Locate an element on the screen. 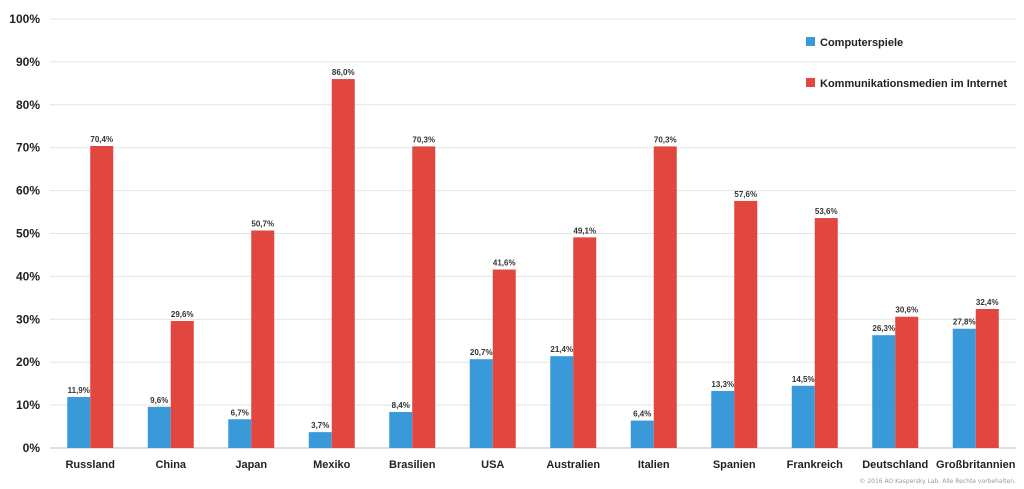 The height and width of the screenshot is (489, 1024). x-tick-label: Spanien is located at coordinates (734, 465).